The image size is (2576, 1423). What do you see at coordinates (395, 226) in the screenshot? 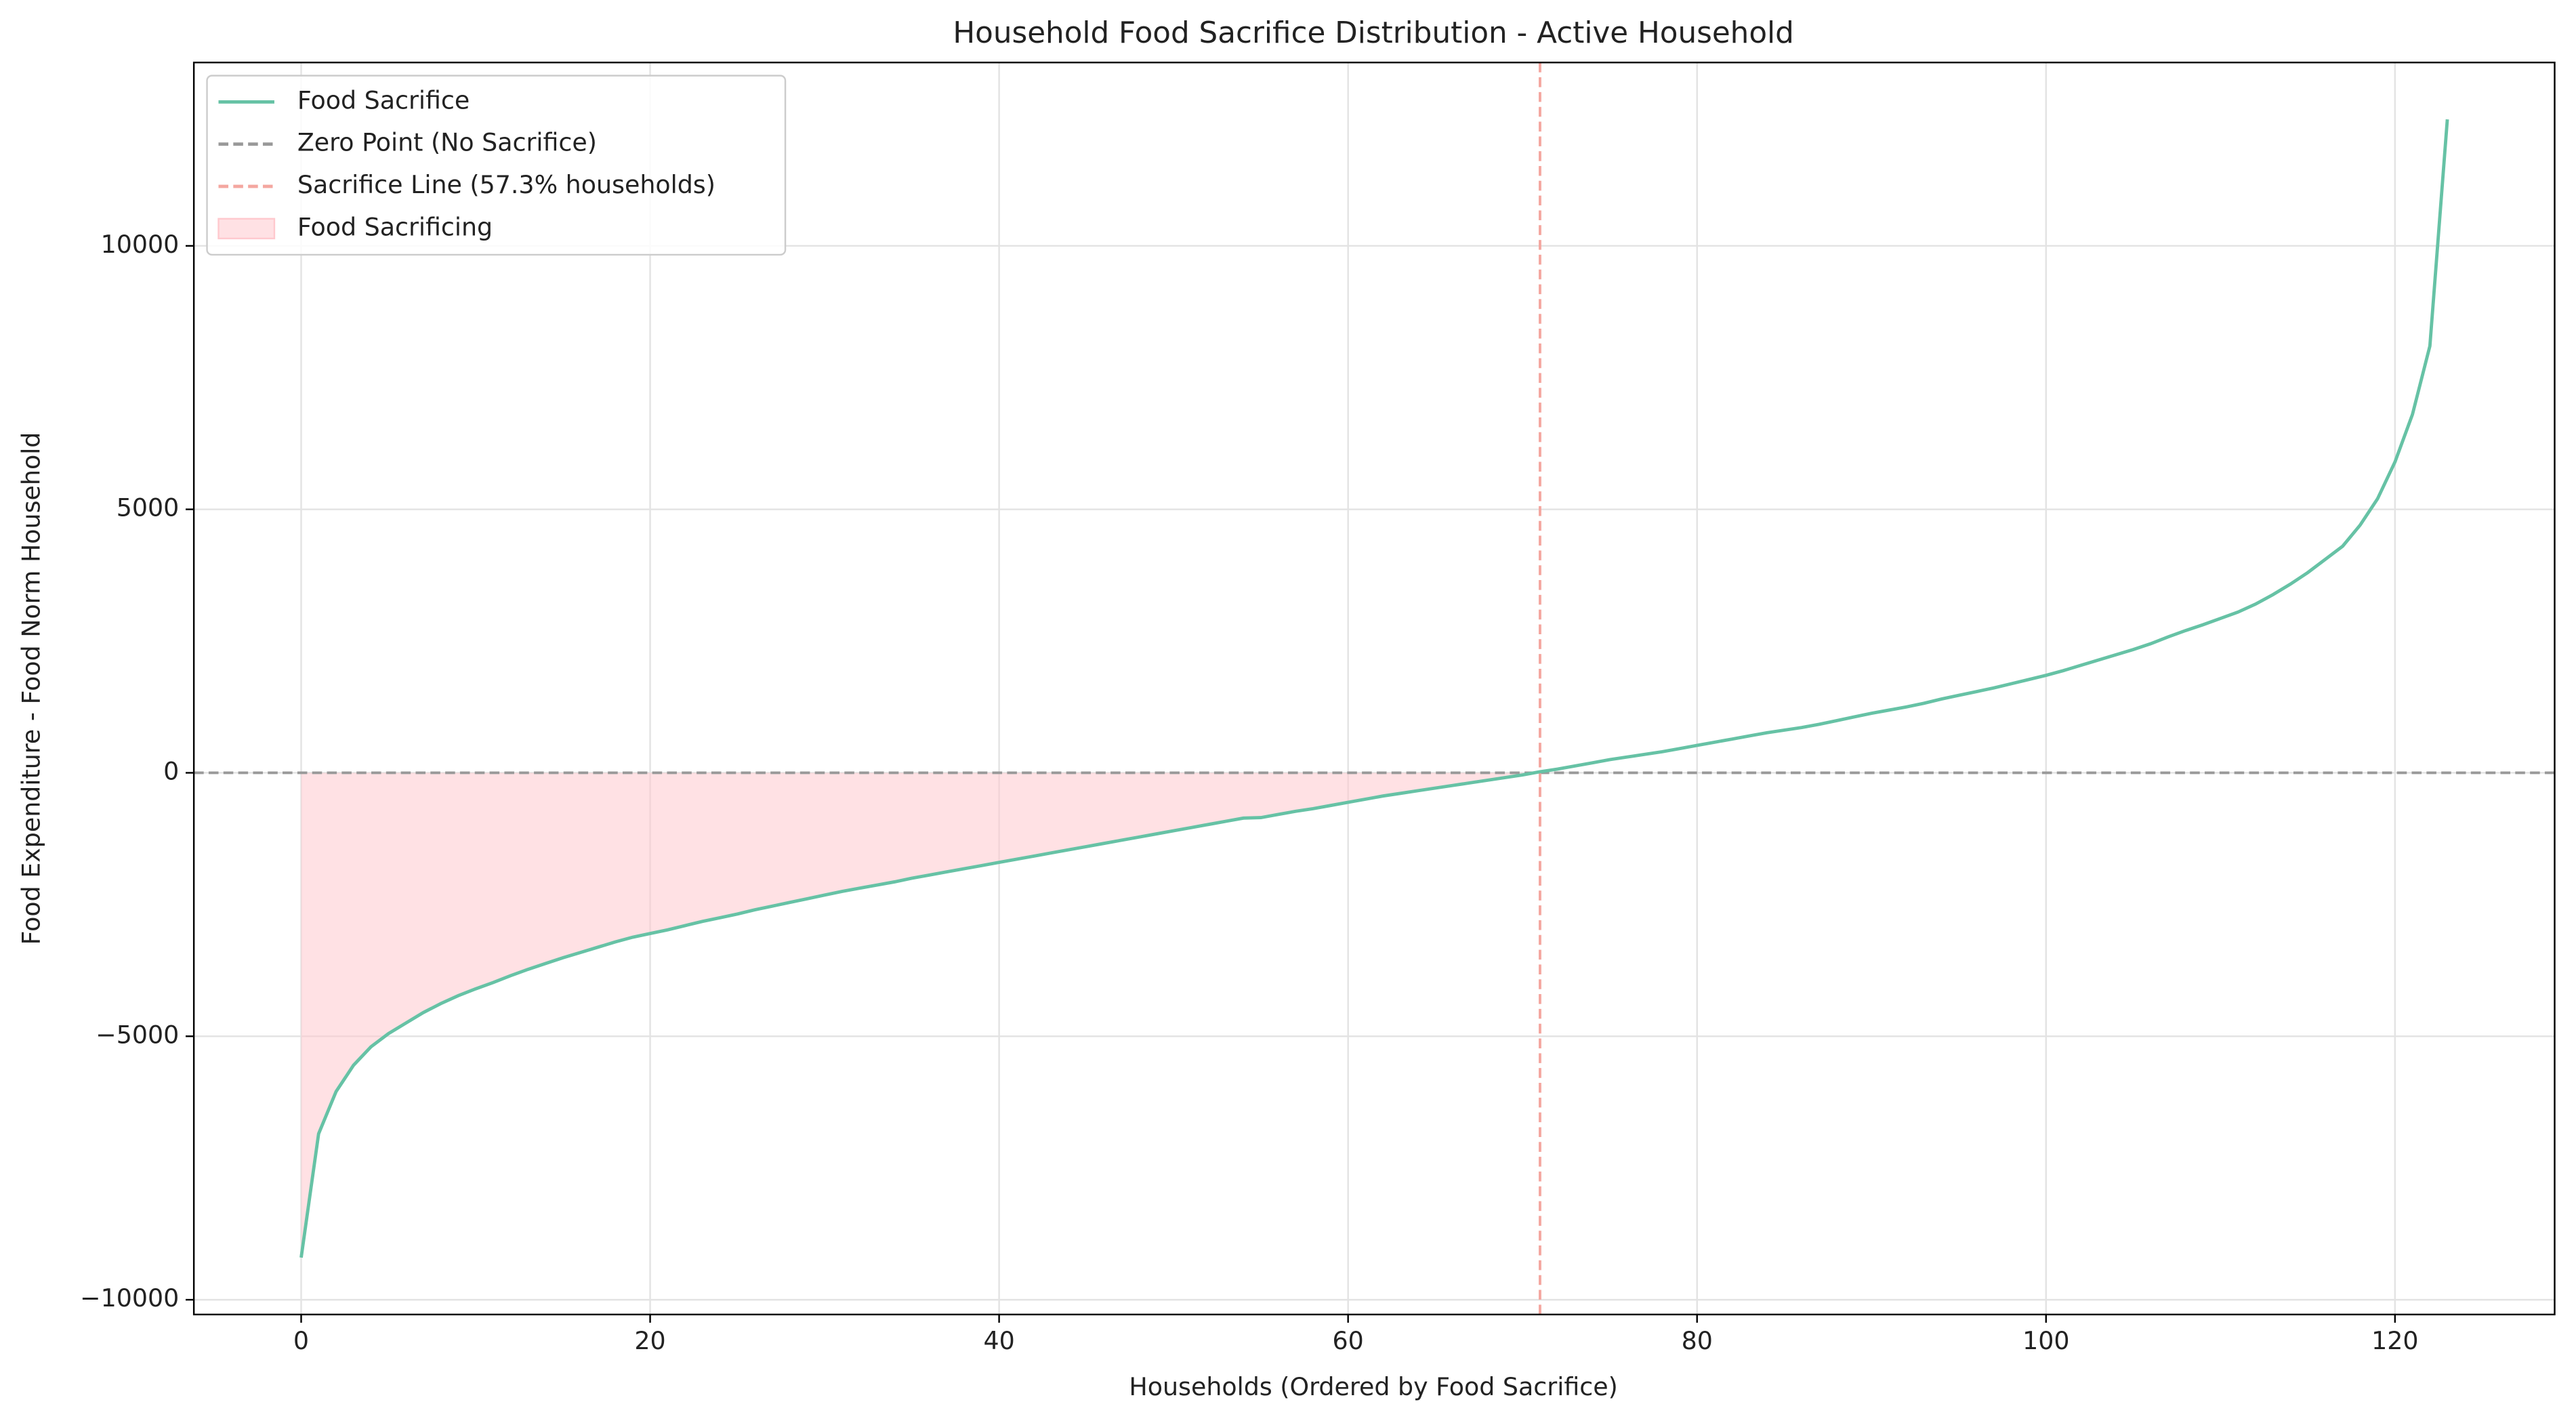
I see `legend-label: Food Sacrificing` at bounding box center [395, 226].